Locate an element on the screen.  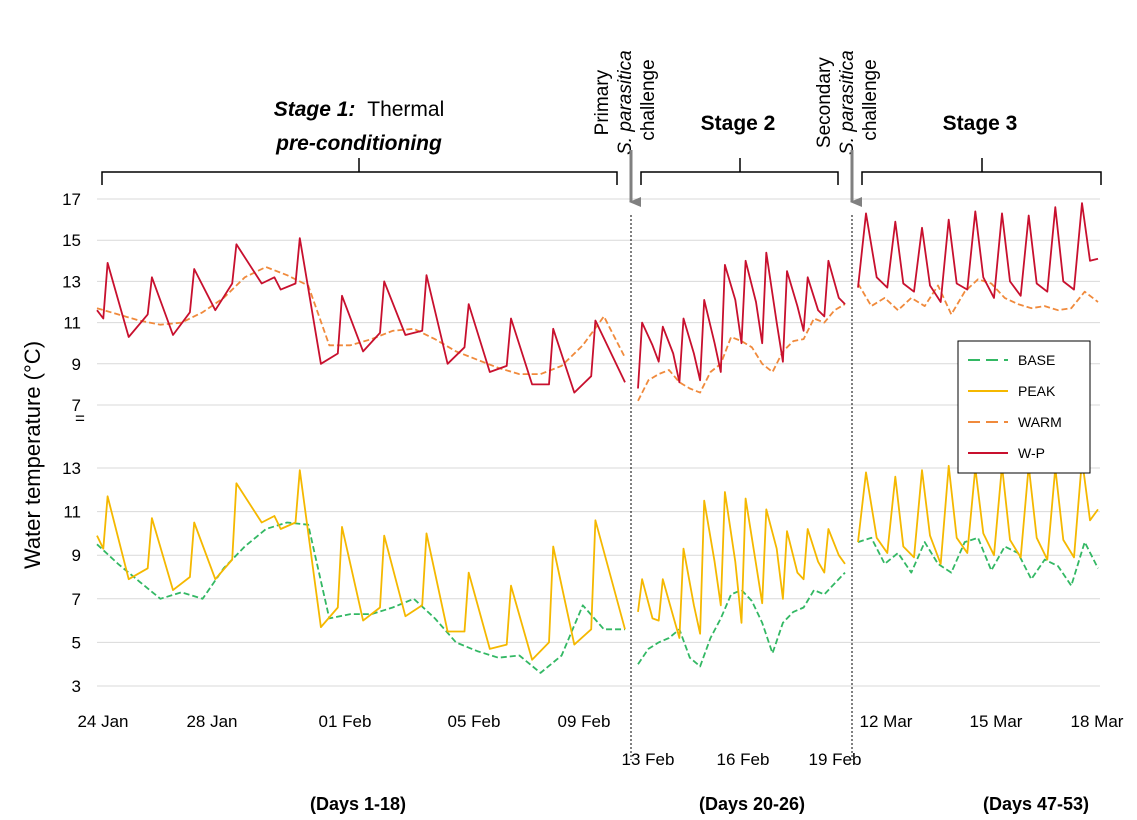
x-tick-label: 18 Mar is located at coordinates (1097, 721).